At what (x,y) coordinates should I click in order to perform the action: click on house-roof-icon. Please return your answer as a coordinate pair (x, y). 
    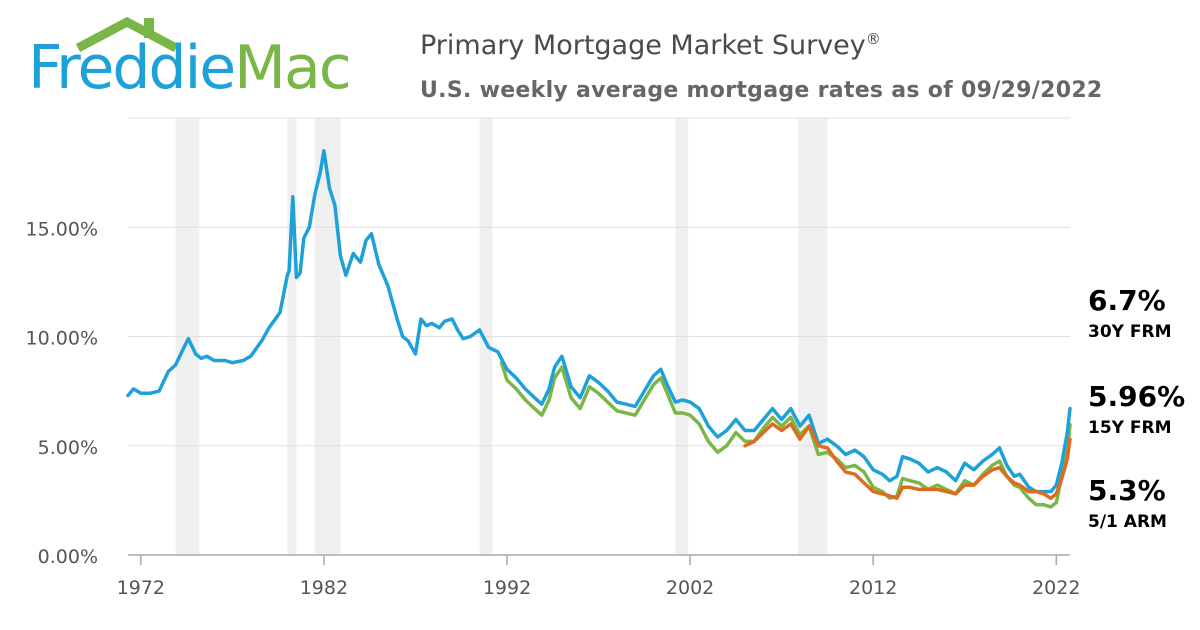
    Looking at the image, I should click on (127, 34).